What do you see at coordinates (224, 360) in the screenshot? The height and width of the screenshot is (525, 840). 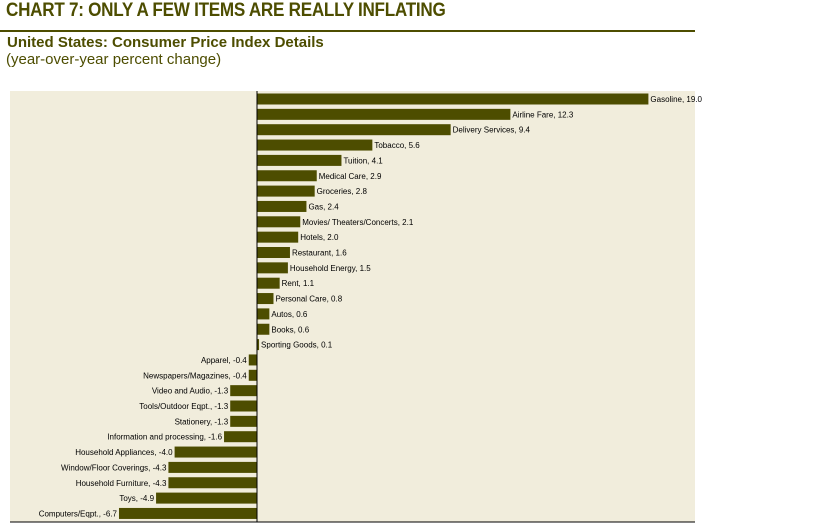 I see `data-label-17: Apparel, -0.4` at bounding box center [224, 360].